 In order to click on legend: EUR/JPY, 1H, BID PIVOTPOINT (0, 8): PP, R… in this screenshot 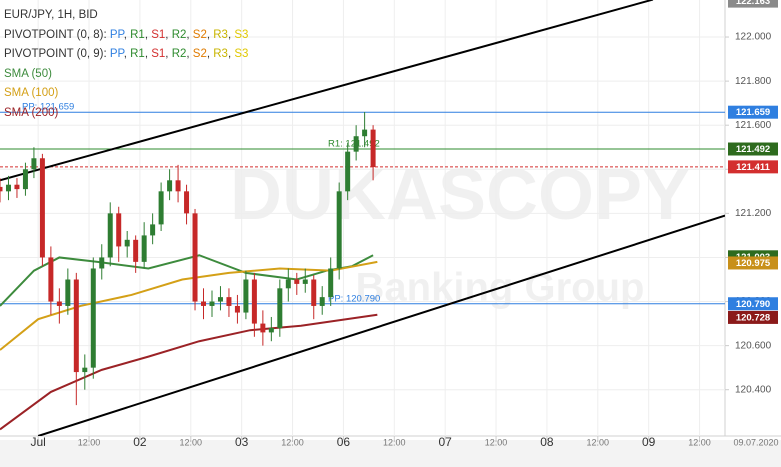, I will do `click(126, 64)`.